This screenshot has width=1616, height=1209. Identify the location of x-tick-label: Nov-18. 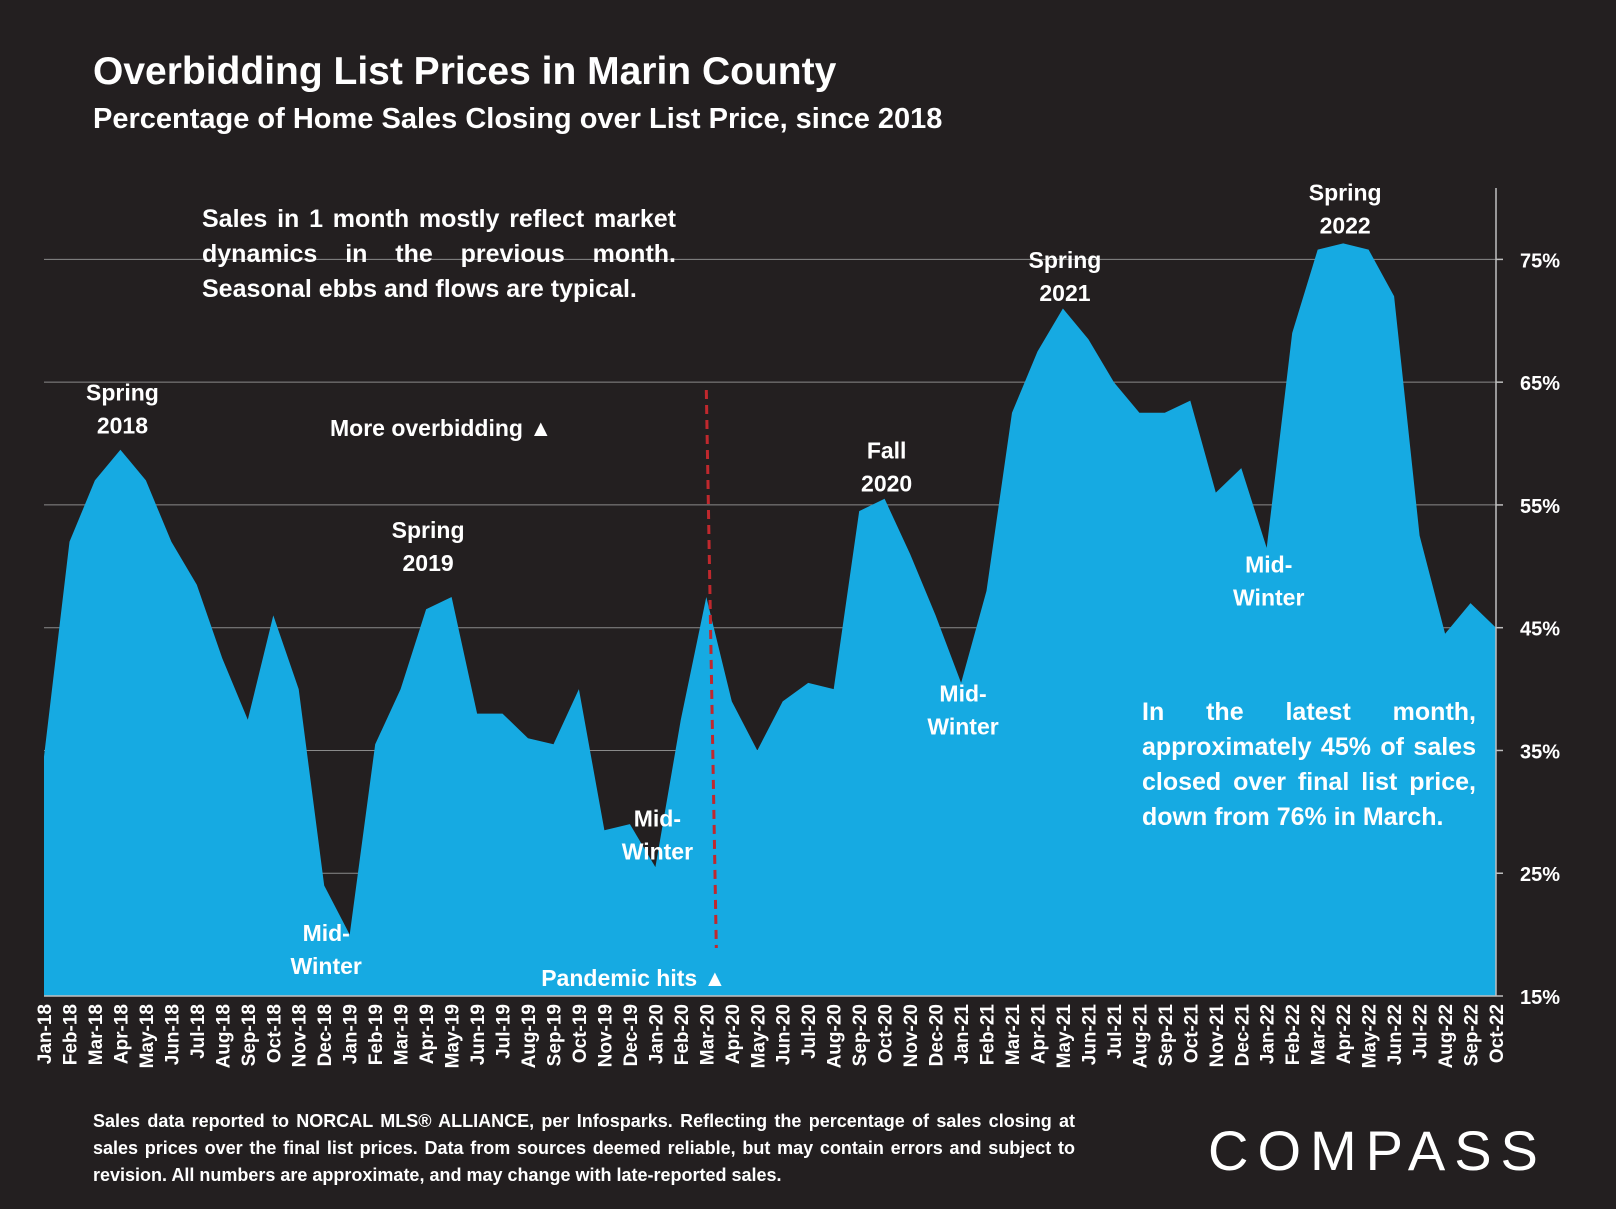
(300, 1035).